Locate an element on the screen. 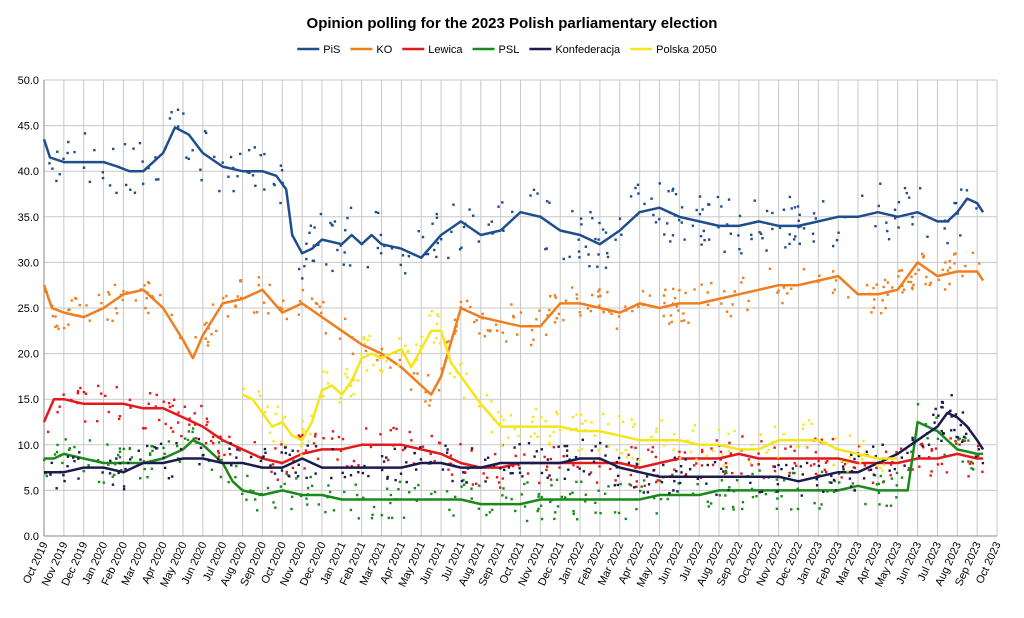 Image resolution: width=1024 pixels, height=618 pixels. y-tick-label: 0.0 is located at coordinates (31, 537).